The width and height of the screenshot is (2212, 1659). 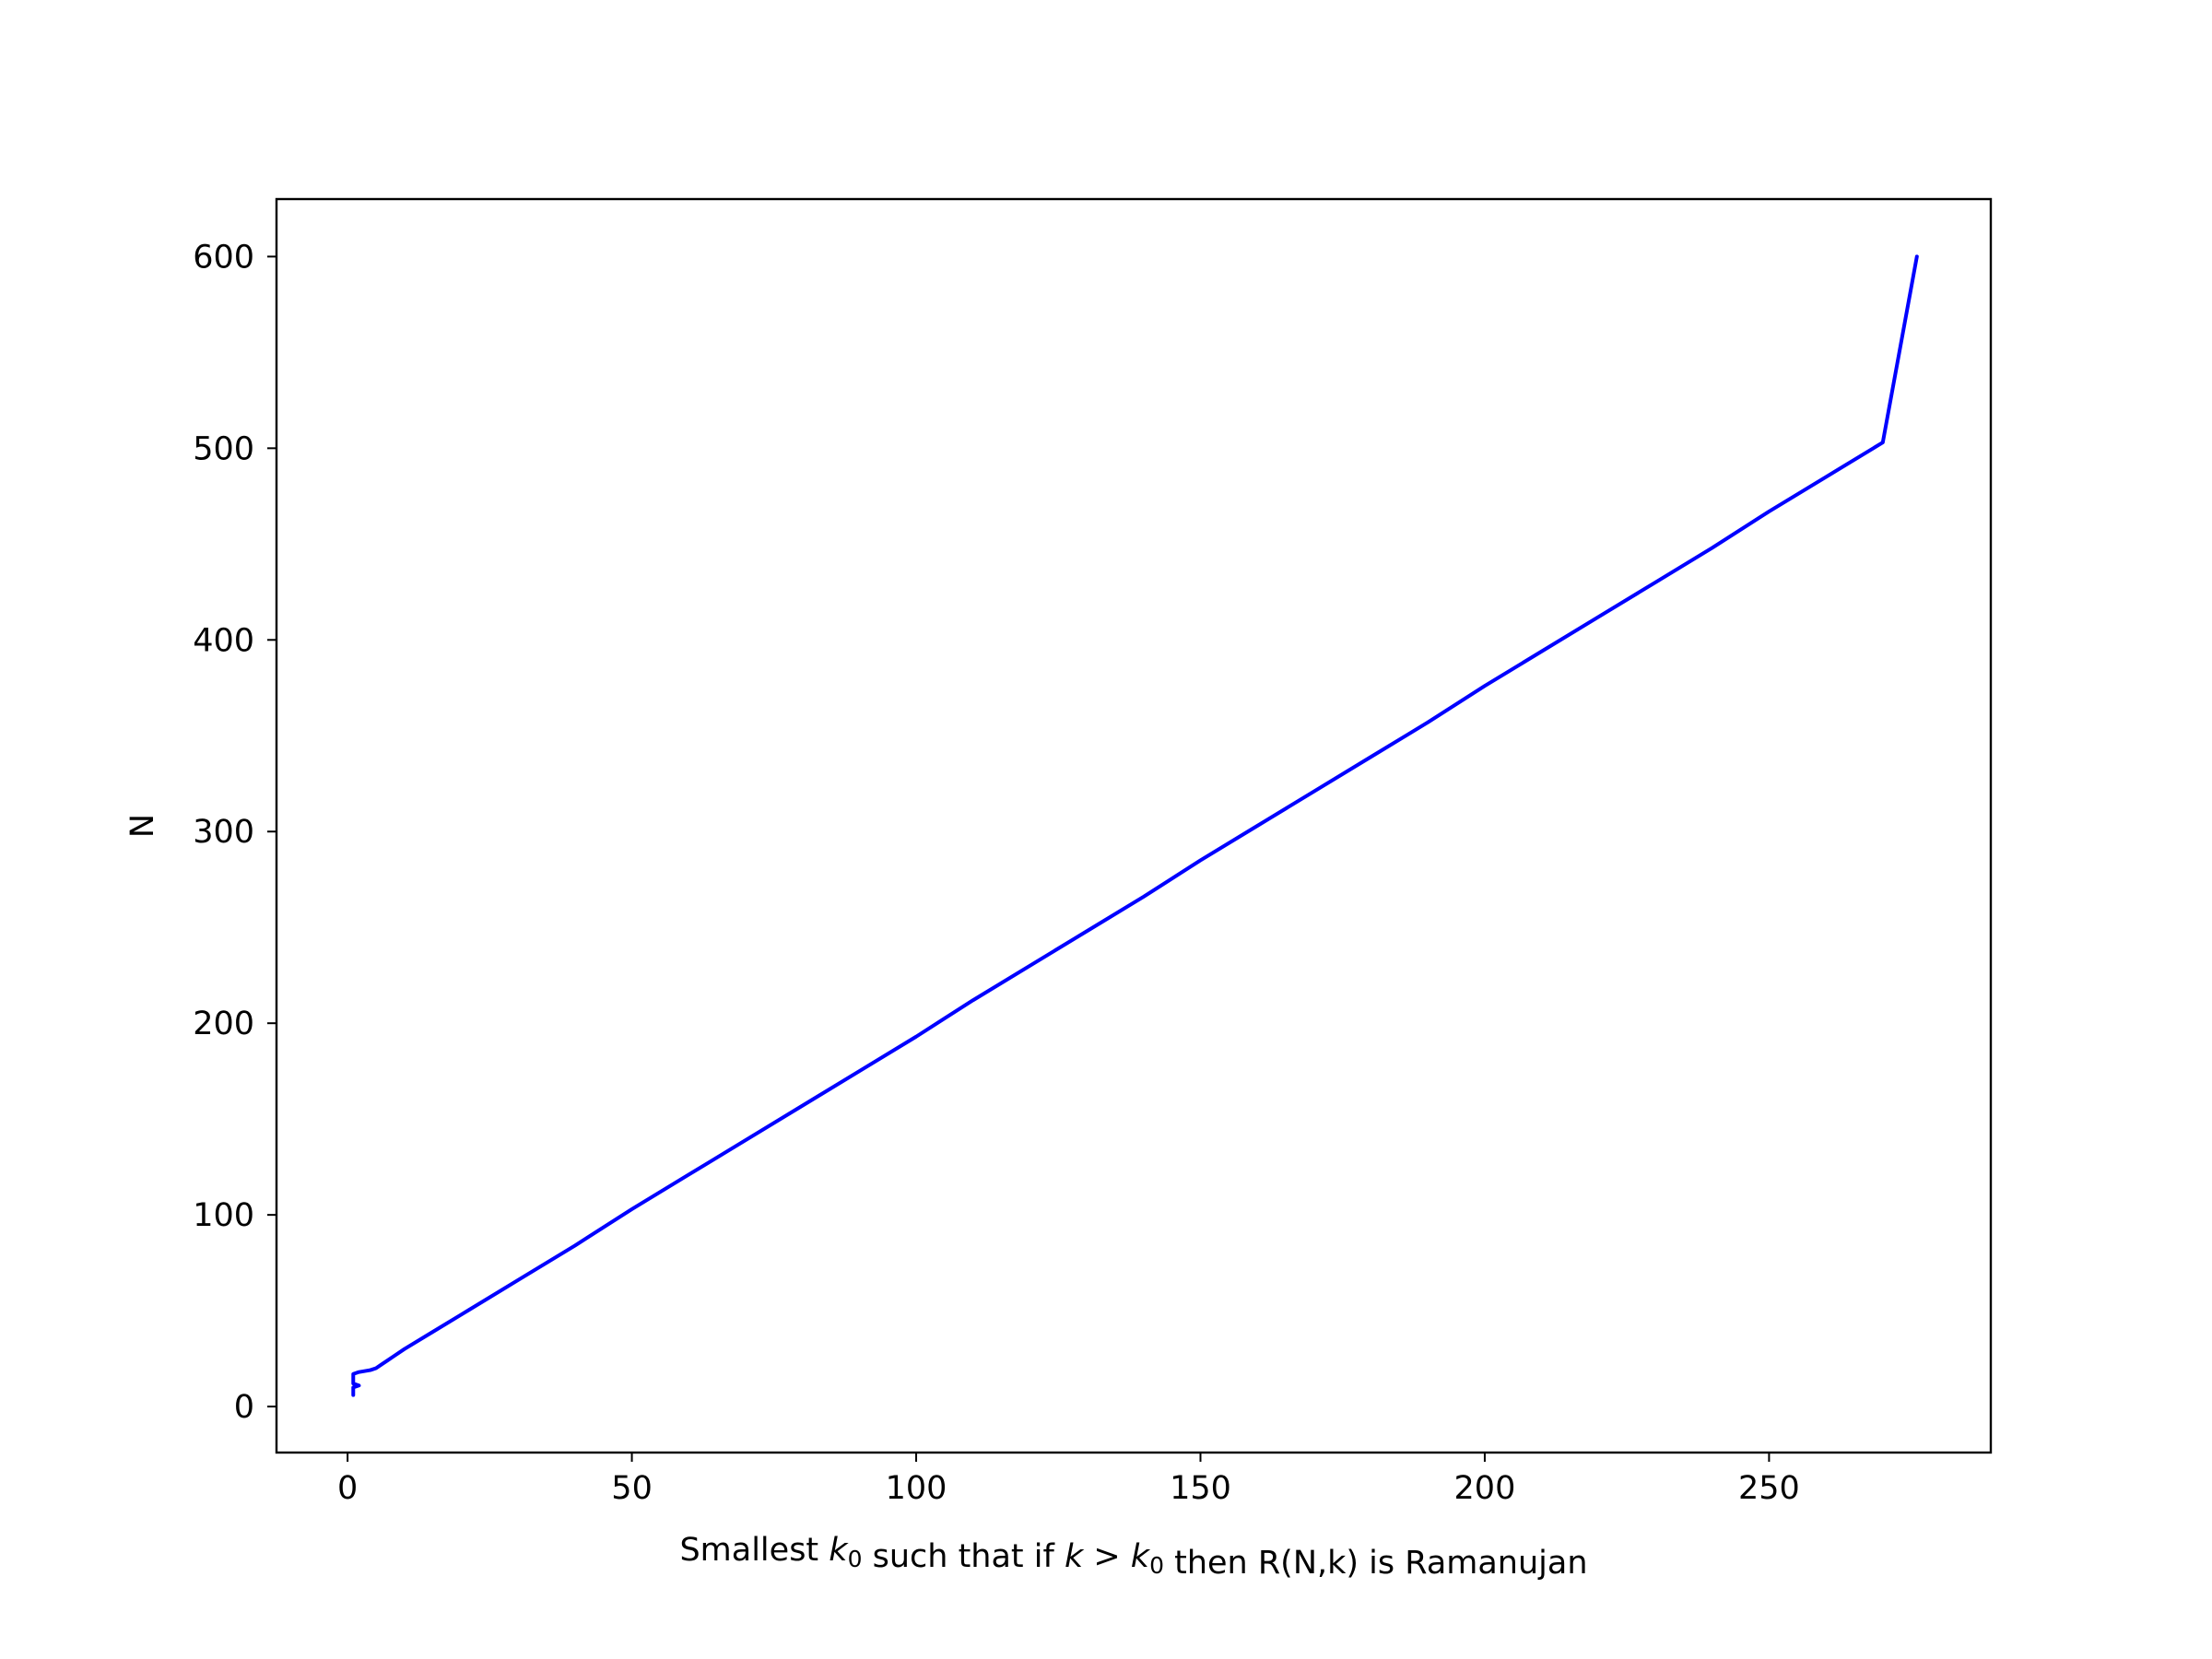 I want to click on y-axis-label: N, so click(x=142, y=826).